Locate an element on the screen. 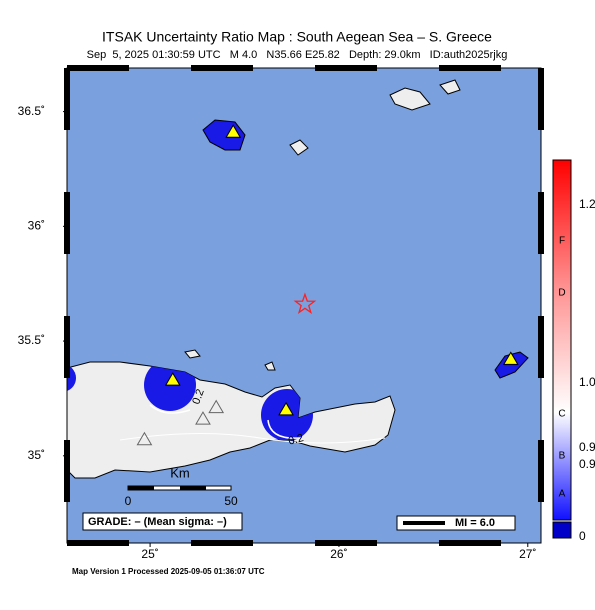 The image size is (595, 610). island is located at coordinates (511, 365).